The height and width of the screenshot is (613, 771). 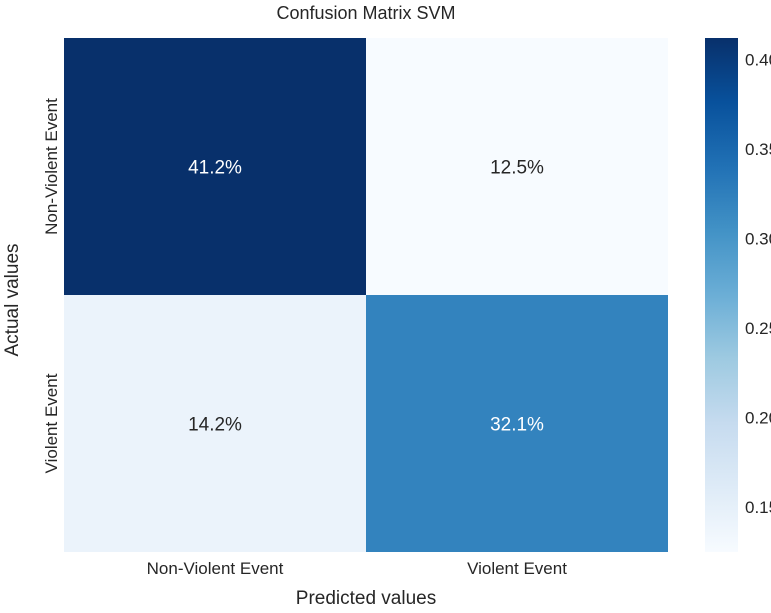 What do you see at coordinates (51, 423) in the screenshot?
I see `y-tick-label-1: Violent Event` at bounding box center [51, 423].